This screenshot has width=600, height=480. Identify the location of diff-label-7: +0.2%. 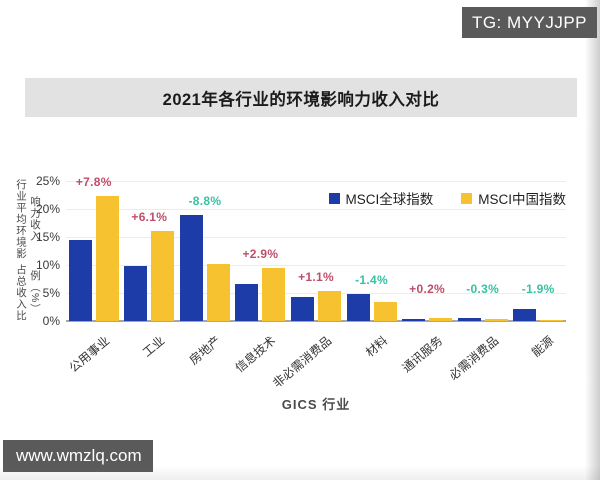
(427, 289).